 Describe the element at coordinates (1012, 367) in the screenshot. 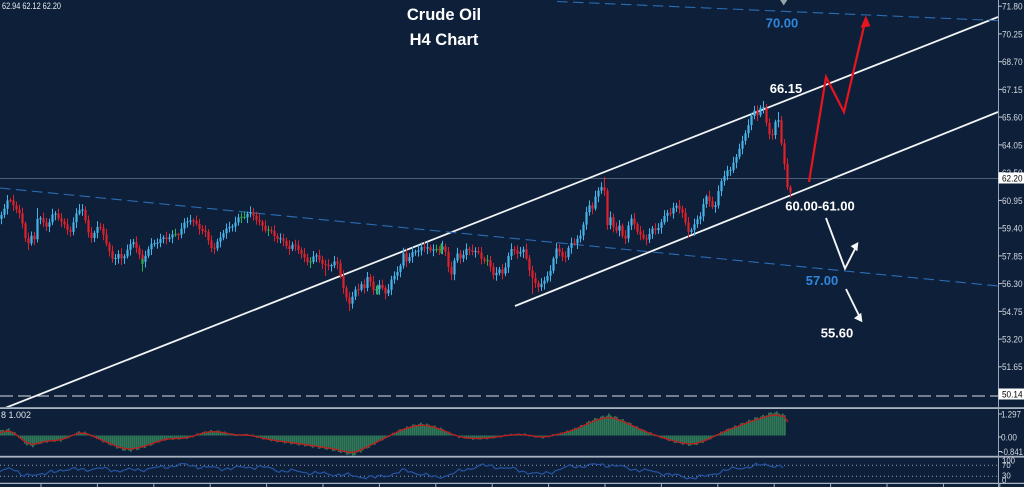

I see `svg-text: 51.65` at that location.